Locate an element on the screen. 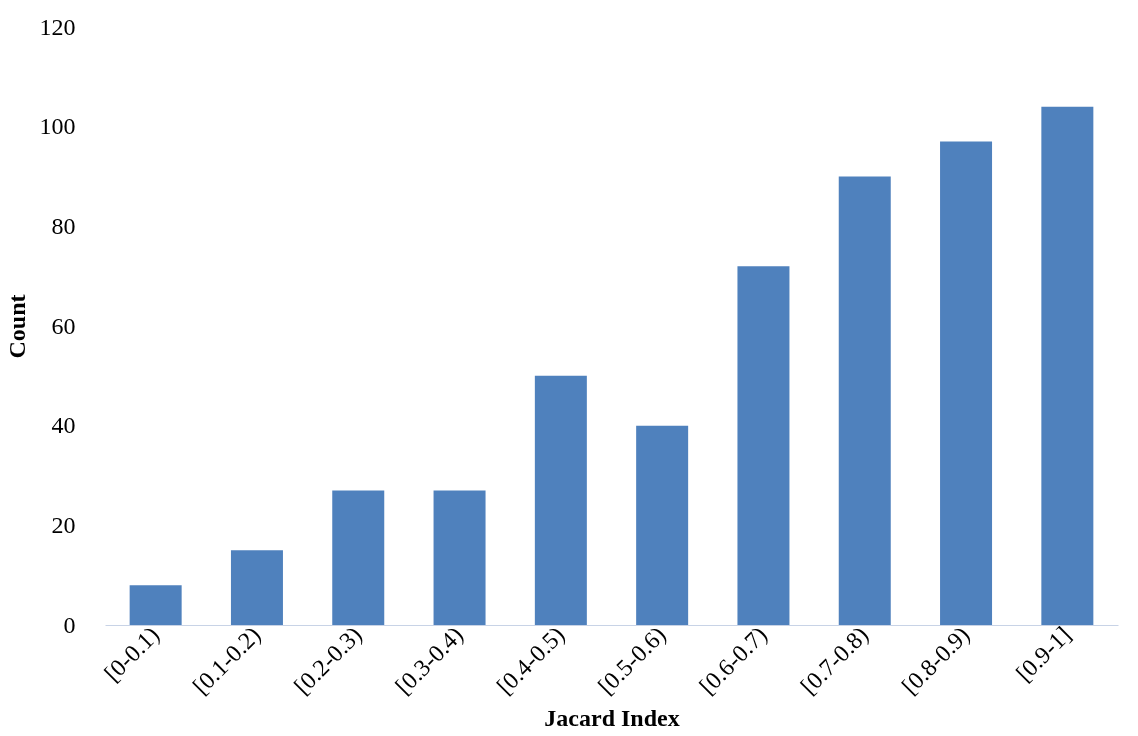 Image resolution: width=1138 pixels, height=736 pixels. y-axis-title: Count is located at coordinates (16, 326).